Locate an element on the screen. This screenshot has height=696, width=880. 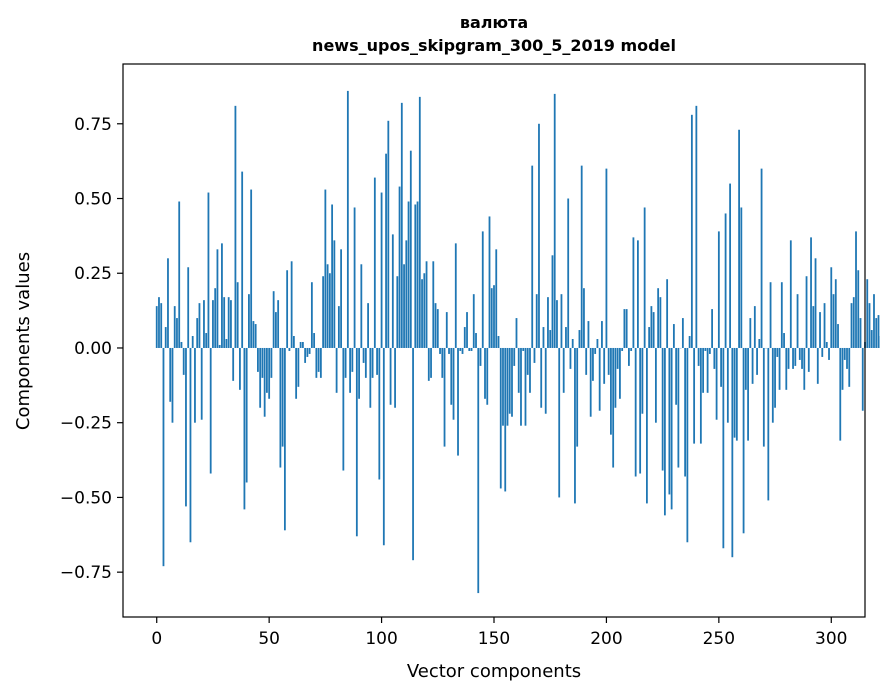
y-axis: 0.75 0.50 0.25 0.00 −0.25 −0.50 −0.75 is located at coordinates (91, 349).